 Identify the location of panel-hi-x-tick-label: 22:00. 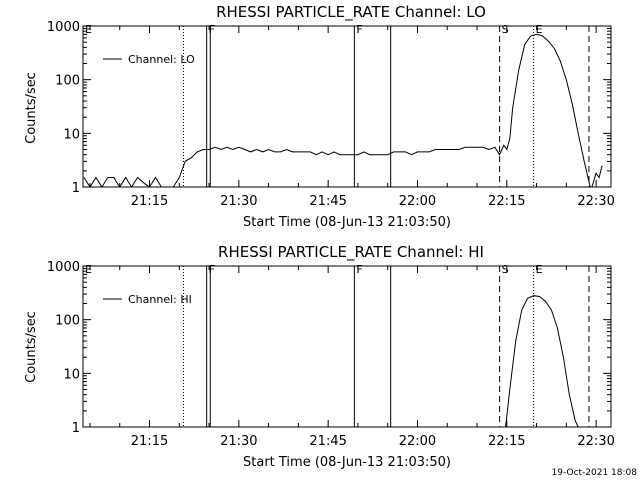
(417, 441).